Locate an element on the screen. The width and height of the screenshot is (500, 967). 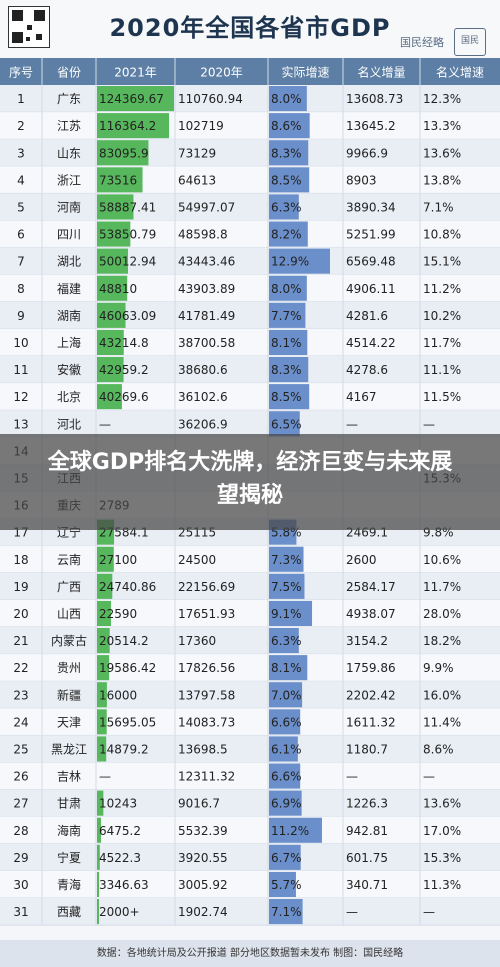
cell-rank: 13 is located at coordinates (20, 424).